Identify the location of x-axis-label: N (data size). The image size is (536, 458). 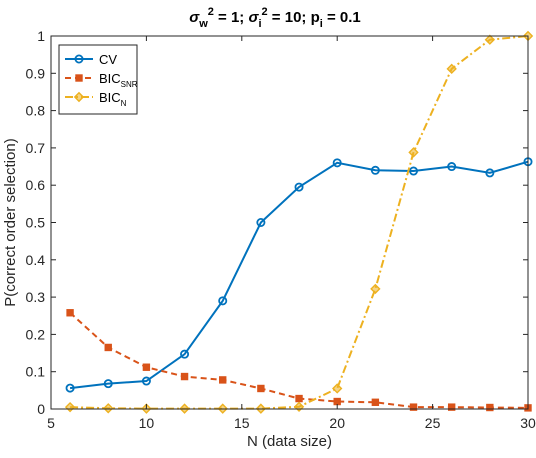
(289, 441).